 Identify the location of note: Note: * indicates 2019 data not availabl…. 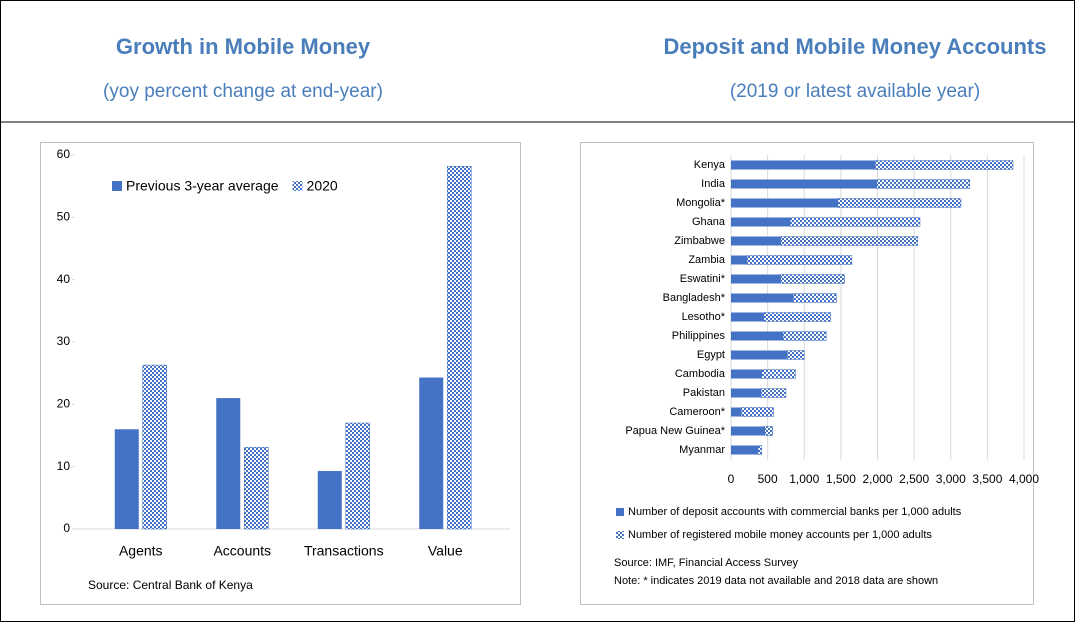
(776, 581).